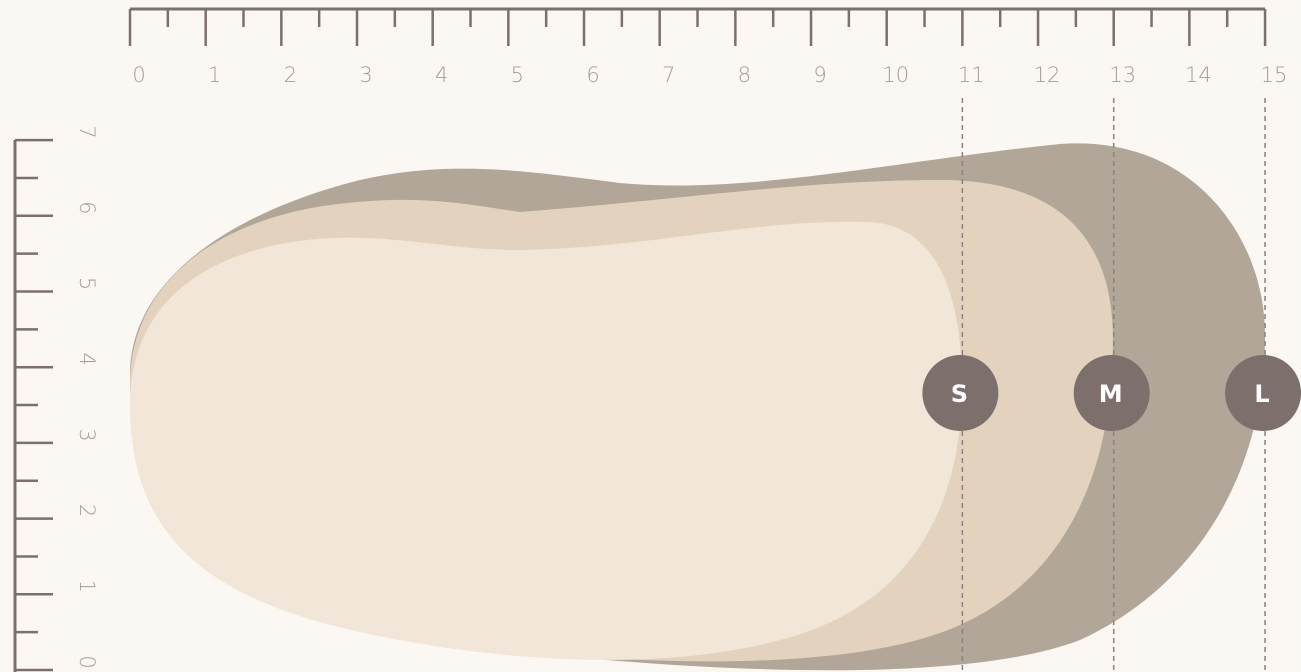  What do you see at coordinates (138, 75) in the screenshot?
I see `horizontal-ruler-label: 0` at bounding box center [138, 75].